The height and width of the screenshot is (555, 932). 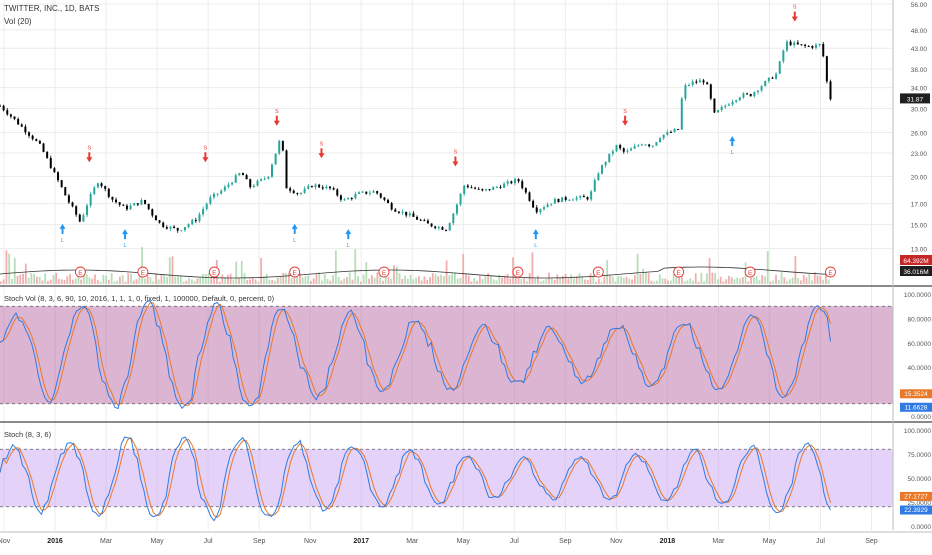 I want to click on sell-signal-label: S, so click(x=456, y=152).